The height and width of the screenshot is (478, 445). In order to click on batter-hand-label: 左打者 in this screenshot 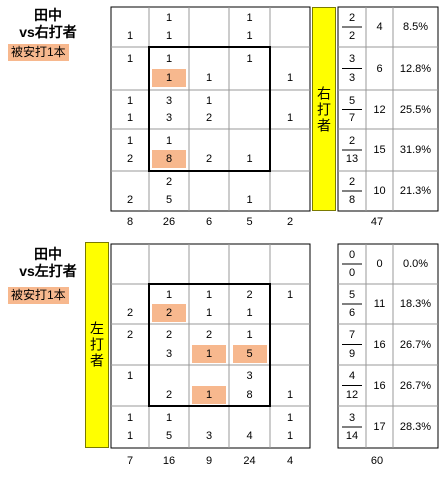, I will do `click(97, 346)`.